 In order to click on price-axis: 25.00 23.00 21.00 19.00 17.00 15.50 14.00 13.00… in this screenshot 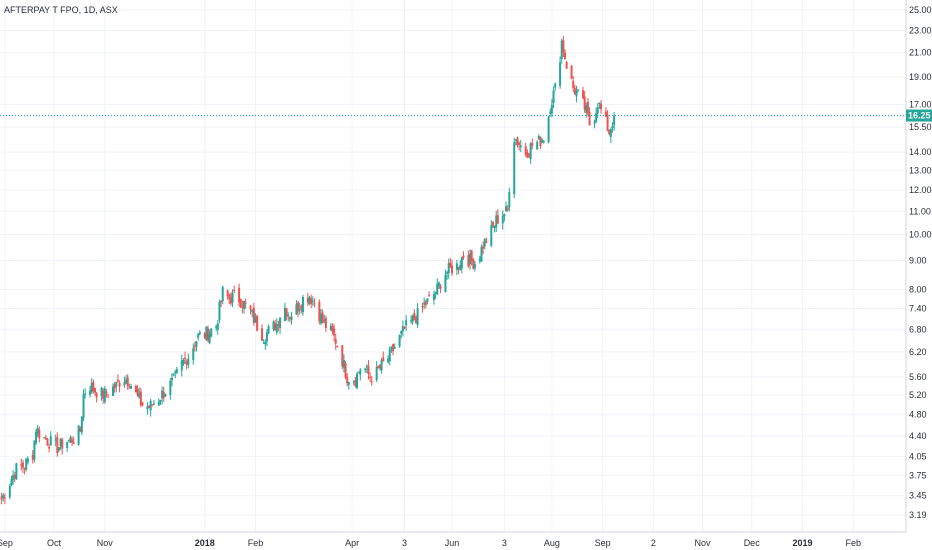, I will do `click(920, 262)`.